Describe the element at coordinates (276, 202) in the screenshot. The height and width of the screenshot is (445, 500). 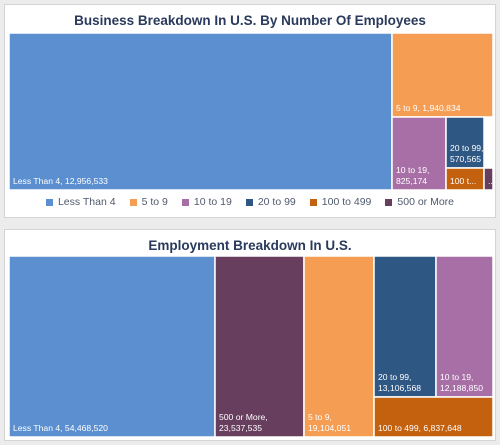
I see `legend-label: 20 to 99` at that location.